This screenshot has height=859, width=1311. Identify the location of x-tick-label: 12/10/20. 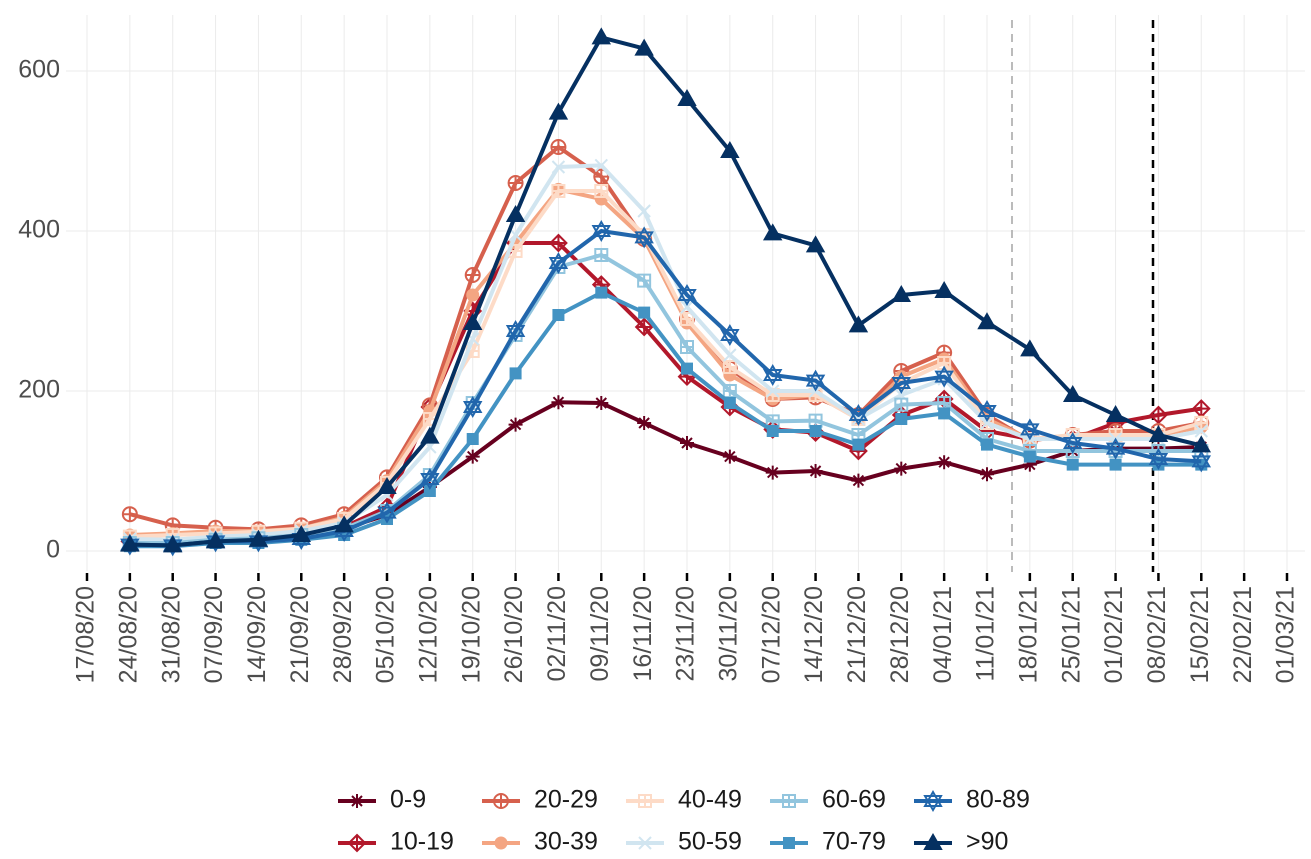
(428, 634).